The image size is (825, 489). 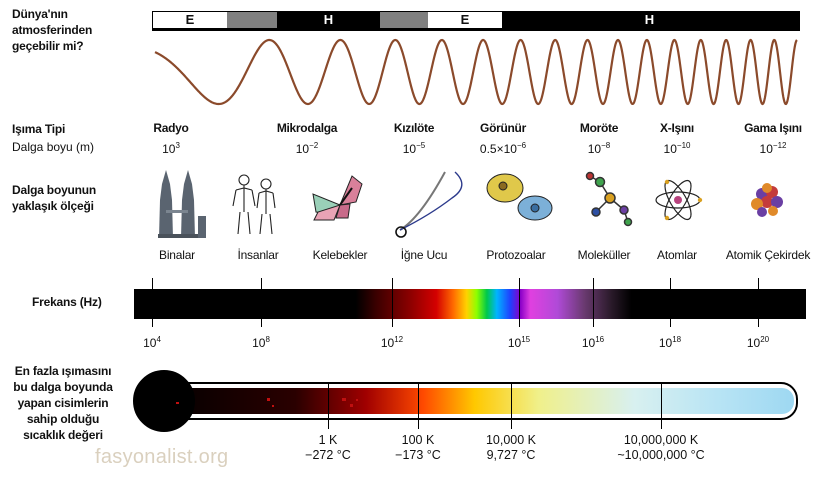 I want to click on molecule-icon, so click(x=609, y=199).